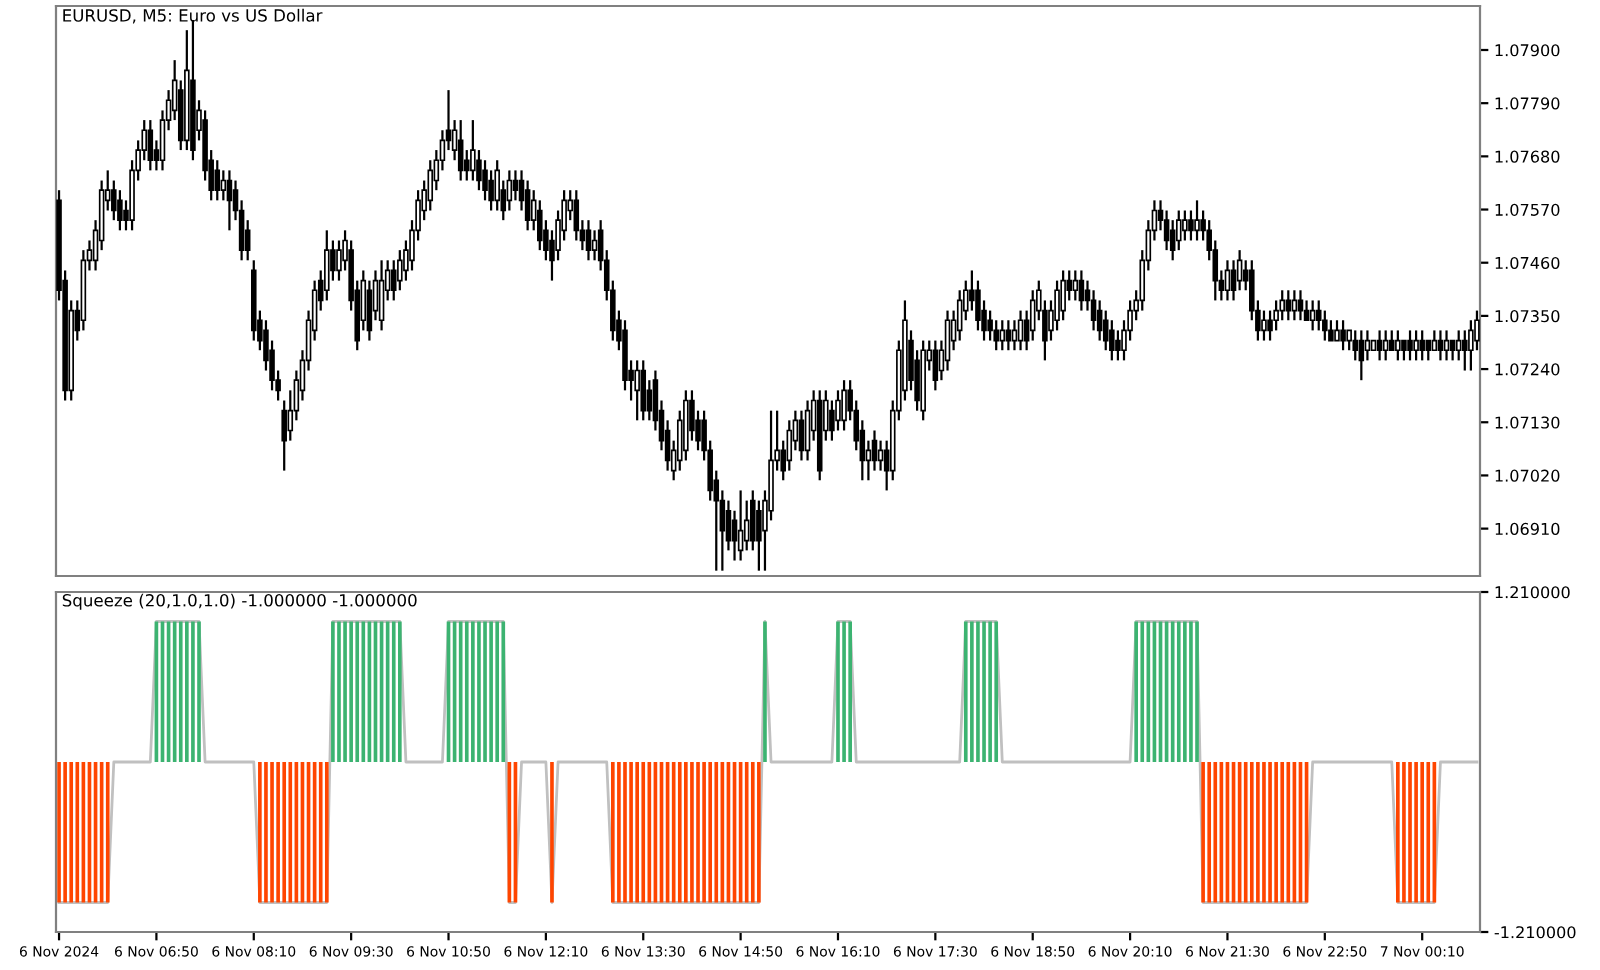  What do you see at coordinates (1527, 50) in the screenshot?
I see `y-tick-label: 1.07900` at bounding box center [1527, 50].